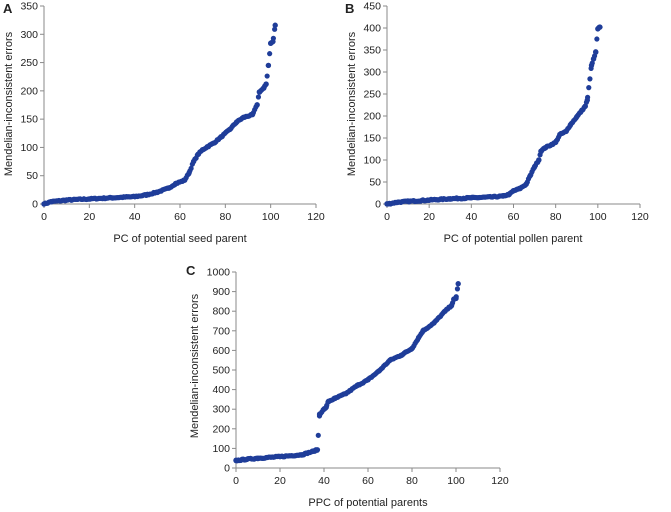 This screenshot has height=512, width=671. Describe the element at coordinates (225, 217) in the screenshot. I see `panel-a-x-tick-label: 80` at that location.